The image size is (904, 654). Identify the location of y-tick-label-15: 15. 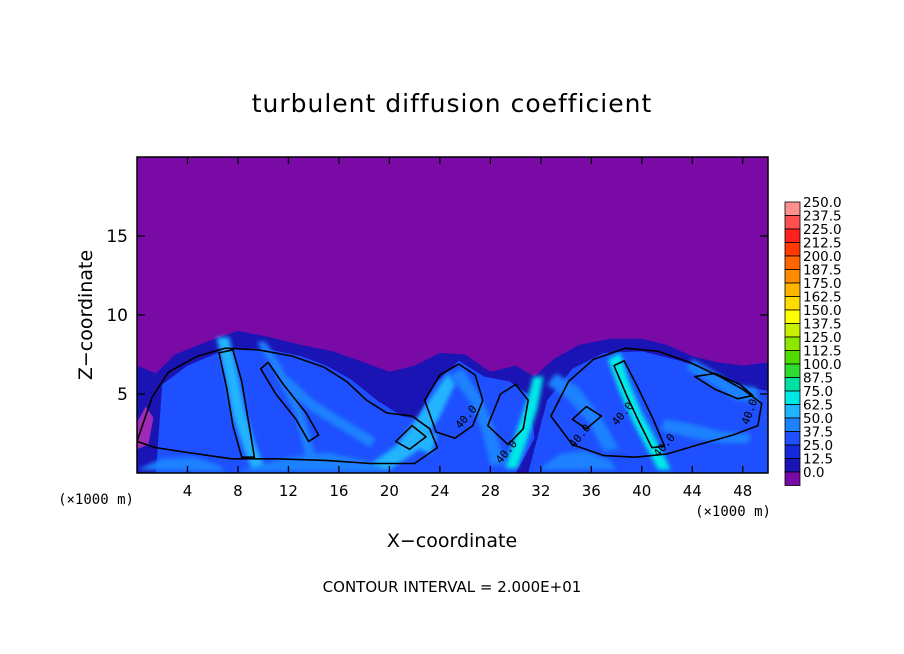
(117, 237).